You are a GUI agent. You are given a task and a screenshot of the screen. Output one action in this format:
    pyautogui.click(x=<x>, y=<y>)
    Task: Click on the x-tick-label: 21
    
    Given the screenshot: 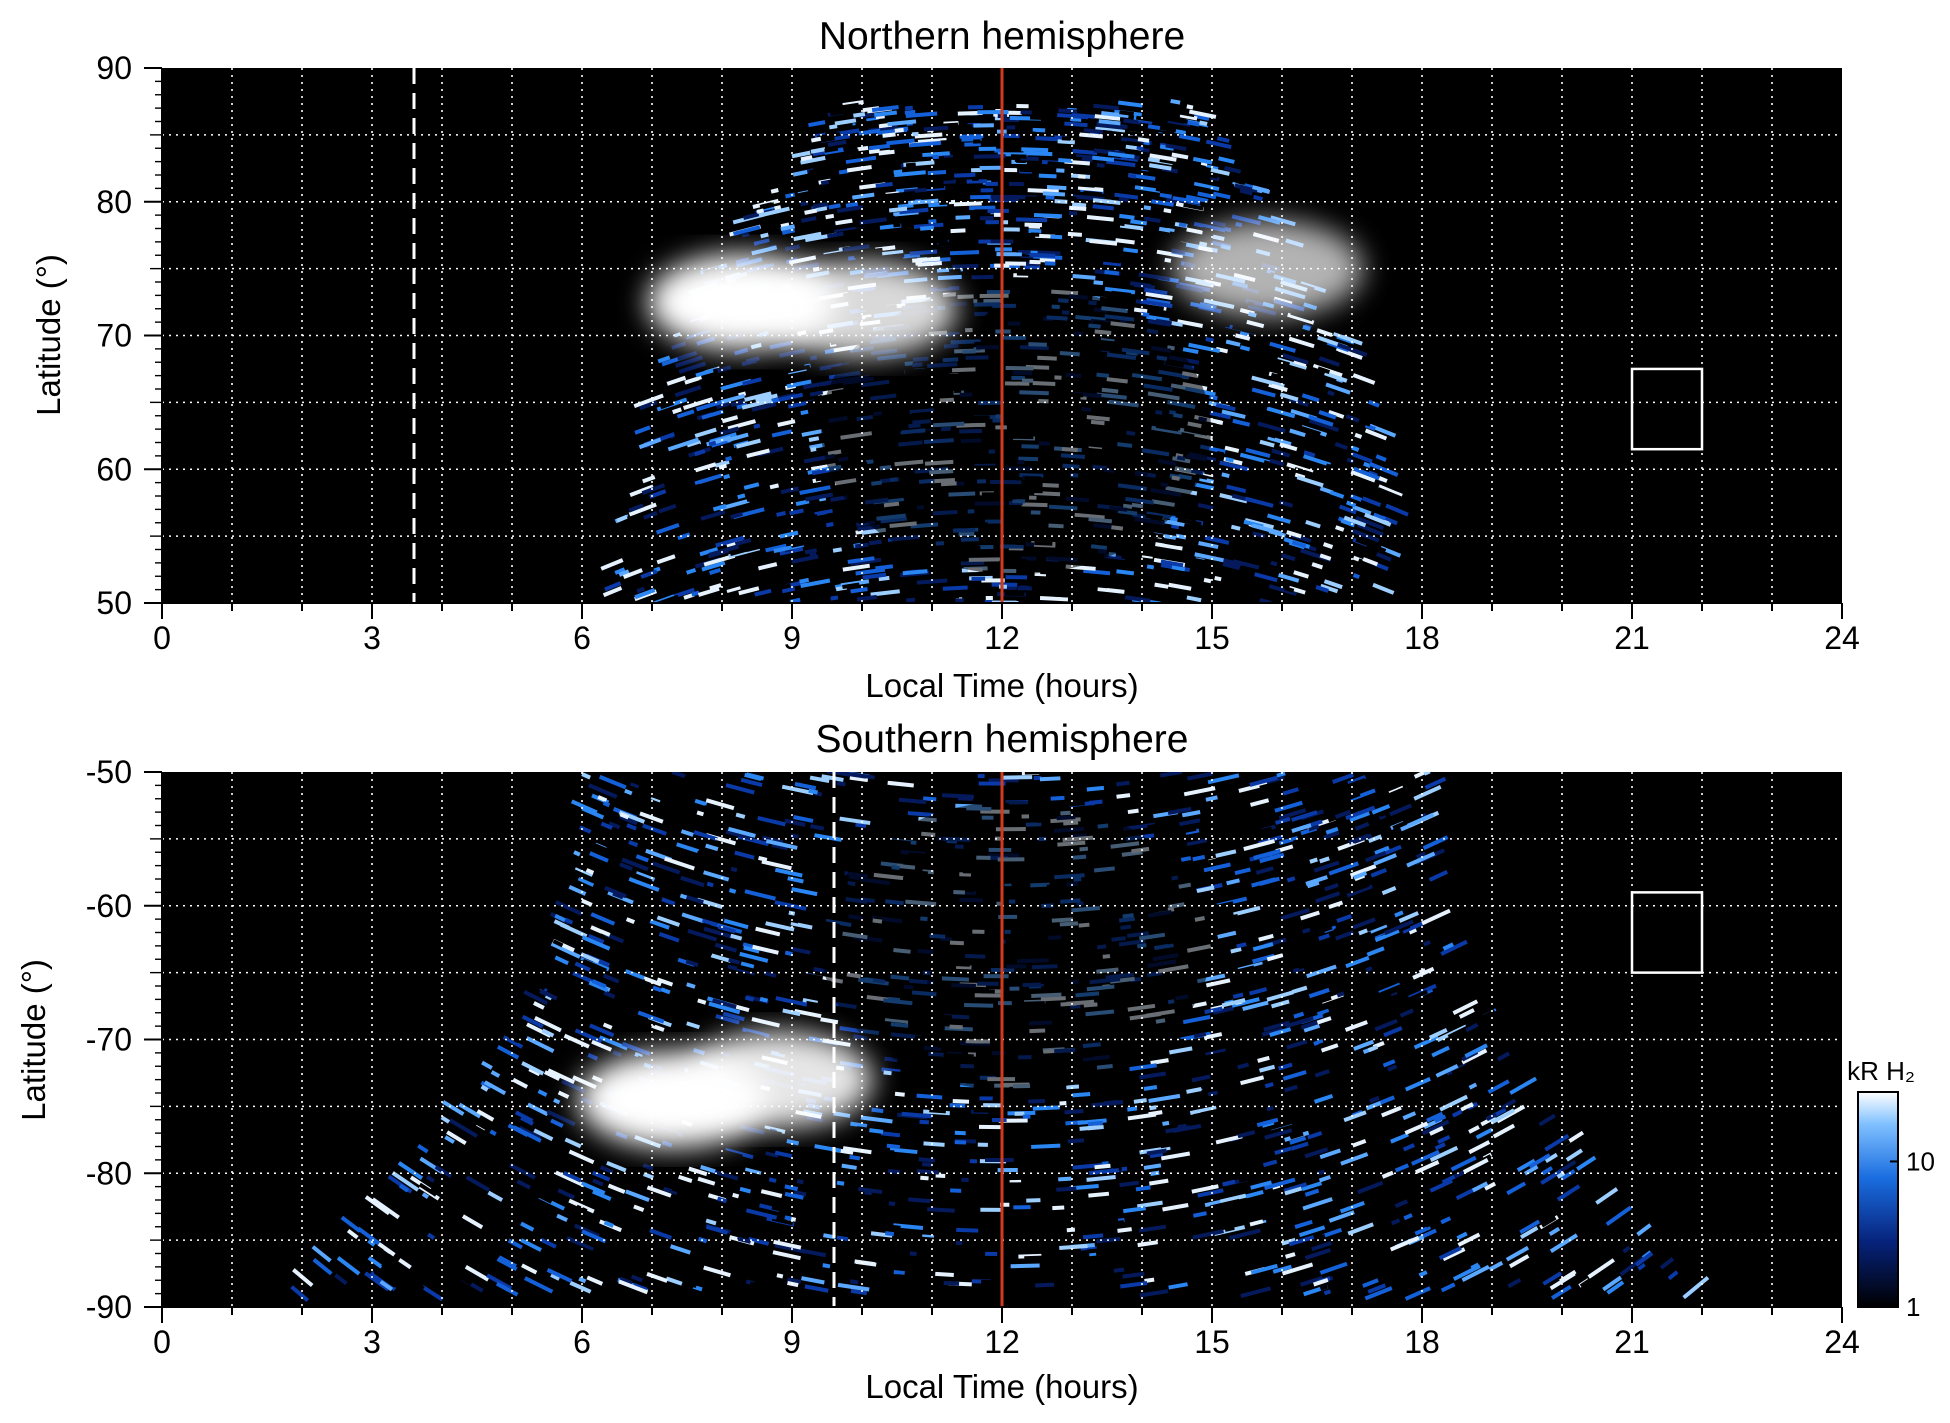 What is the action you would take?
    pyautogui.click(x=1632, y=1342)
    